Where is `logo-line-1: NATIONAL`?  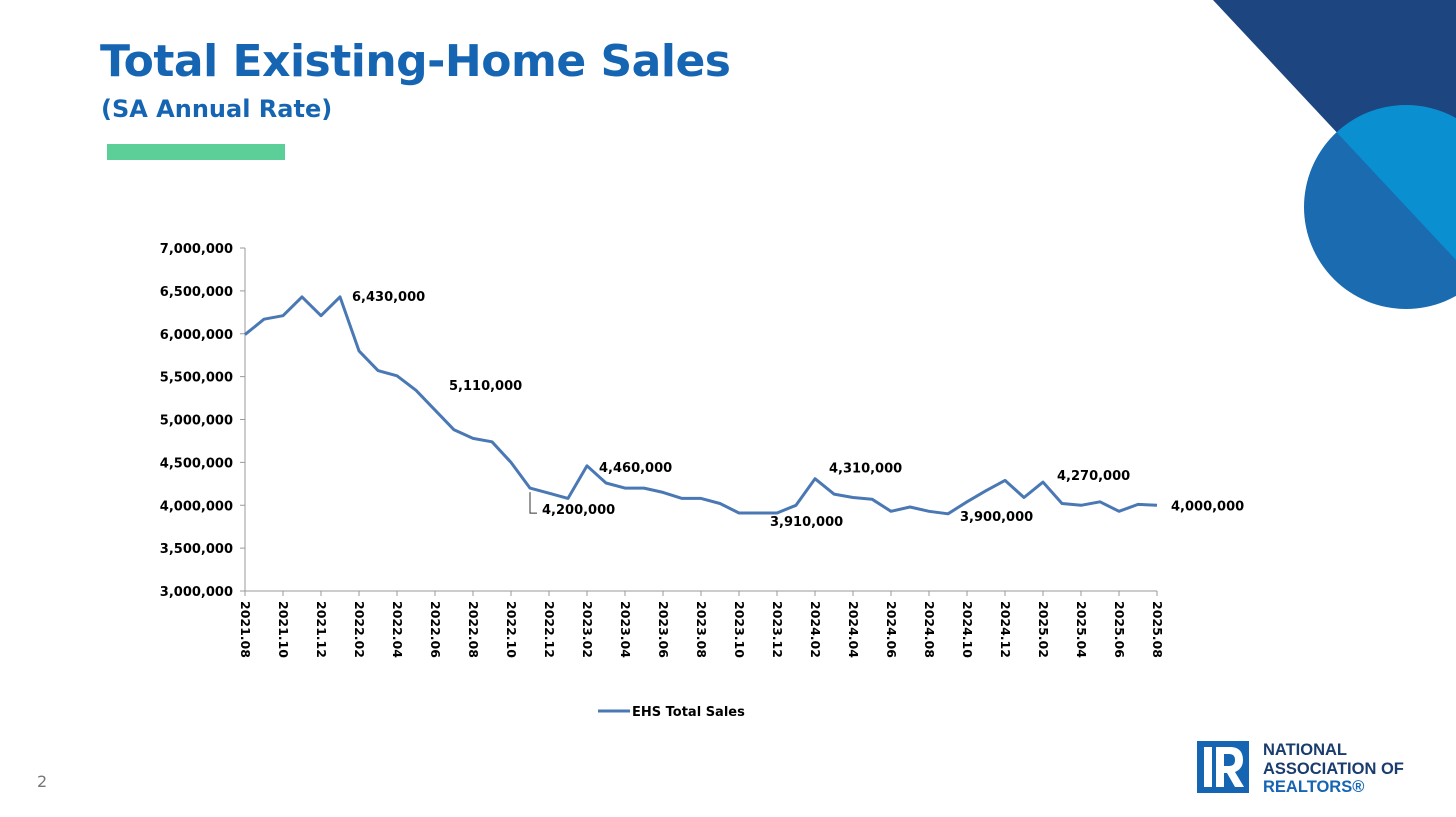 logo-line-1: NATIONAL is located at coordinates (1305, 750).